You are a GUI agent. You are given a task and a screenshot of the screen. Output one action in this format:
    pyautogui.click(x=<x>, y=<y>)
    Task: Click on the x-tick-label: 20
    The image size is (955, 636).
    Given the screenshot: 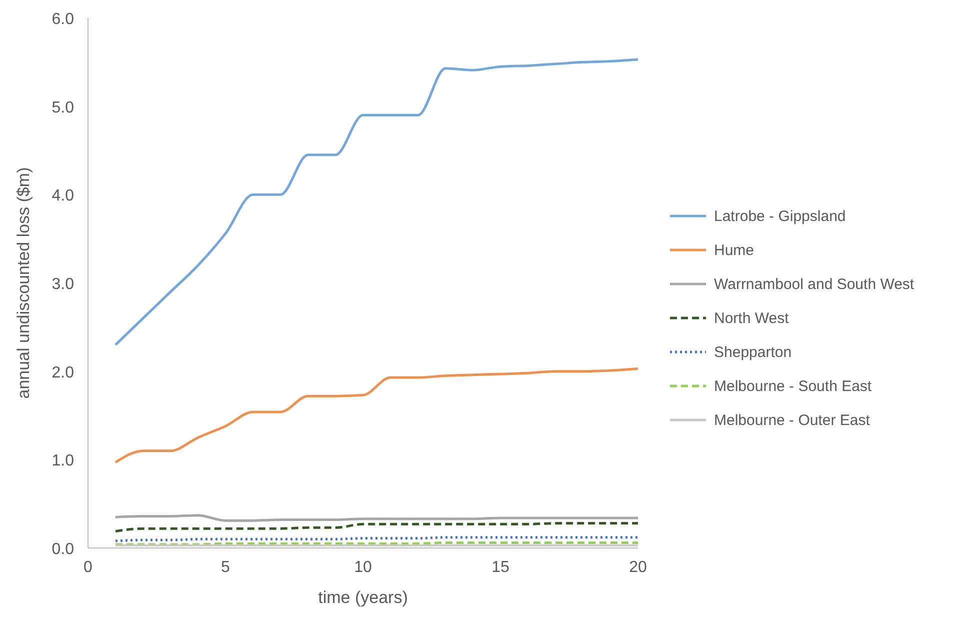 What is the action you would take?
    pyautogui.click(x=638, y=567)
    